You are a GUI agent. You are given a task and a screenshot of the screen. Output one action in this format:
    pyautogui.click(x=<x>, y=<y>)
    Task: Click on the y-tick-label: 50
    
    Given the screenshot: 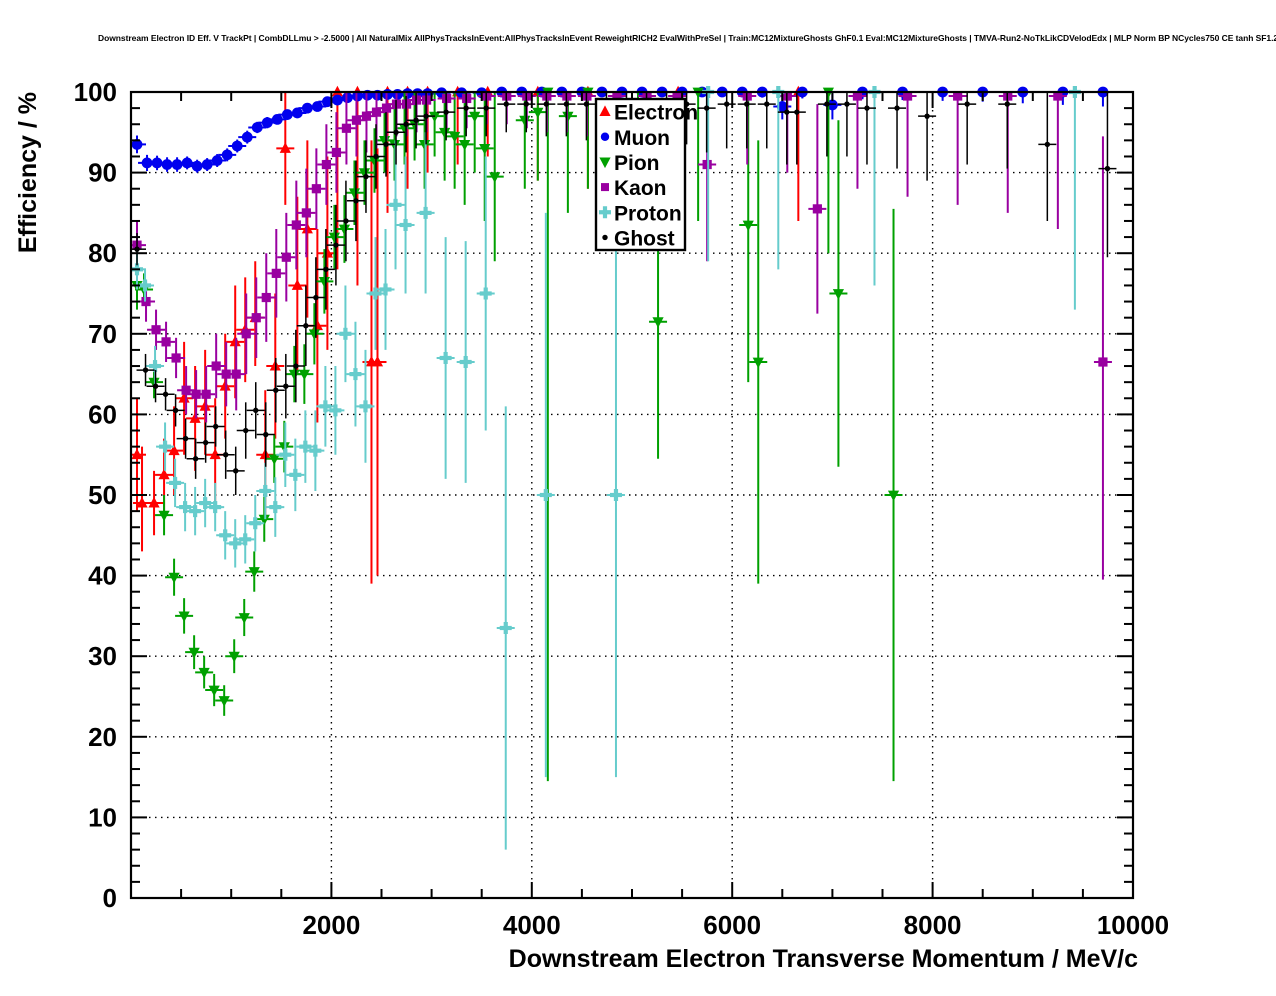 What is the action you would take?
    pyautogui.click(x=102, y=495)
    